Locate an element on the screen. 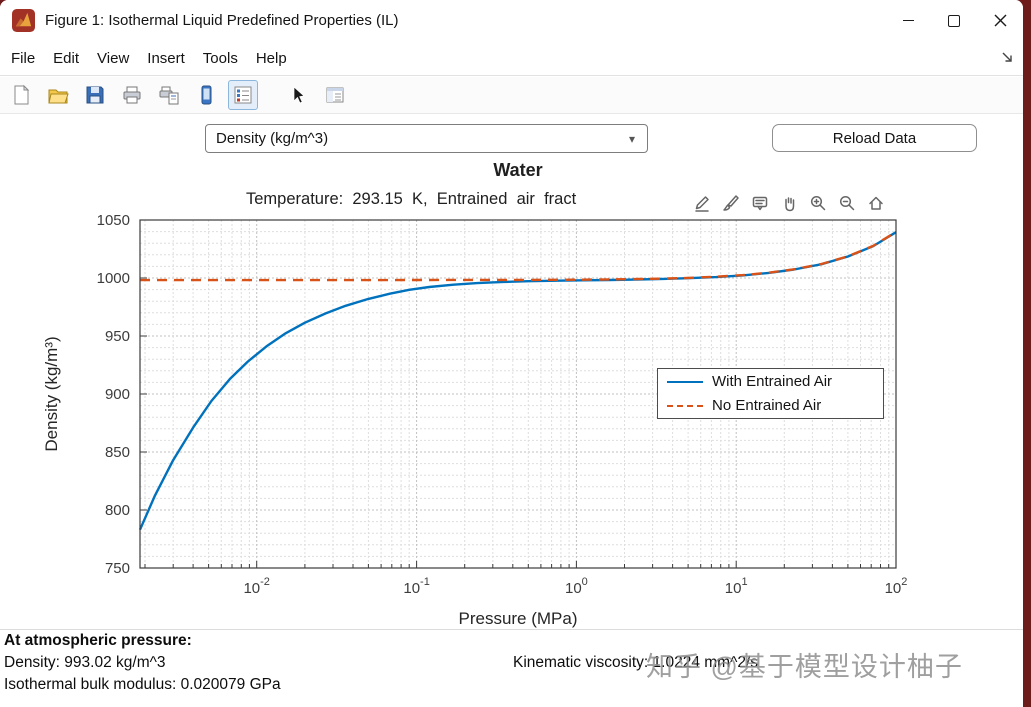  brush-button is located at coordinates (730, 203).